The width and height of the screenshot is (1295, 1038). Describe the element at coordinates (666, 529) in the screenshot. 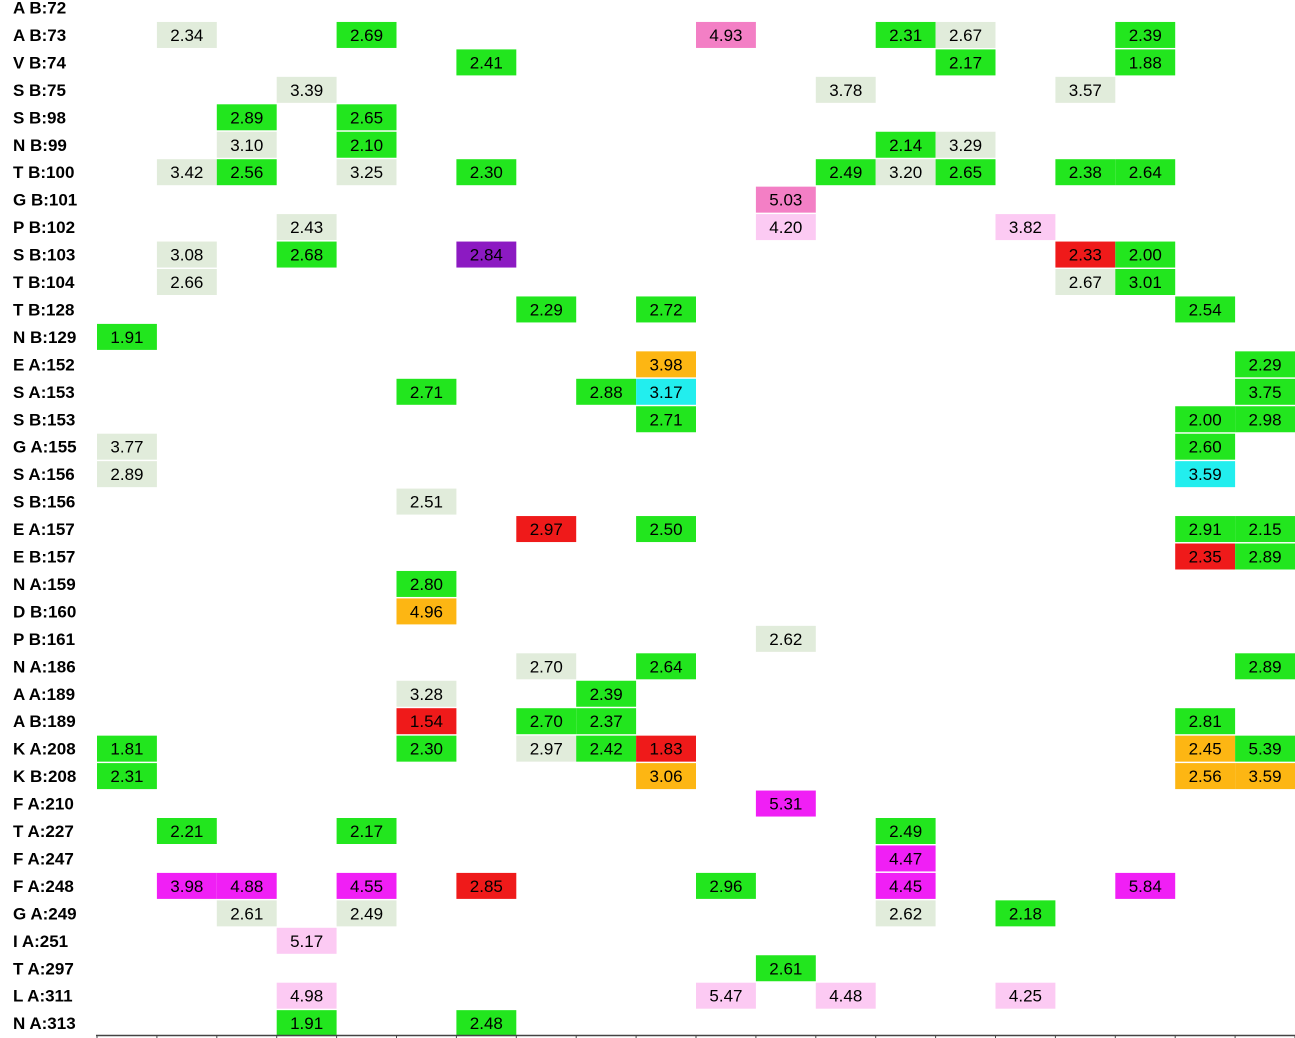

I see `cell-value-label: 2.50` at that location.